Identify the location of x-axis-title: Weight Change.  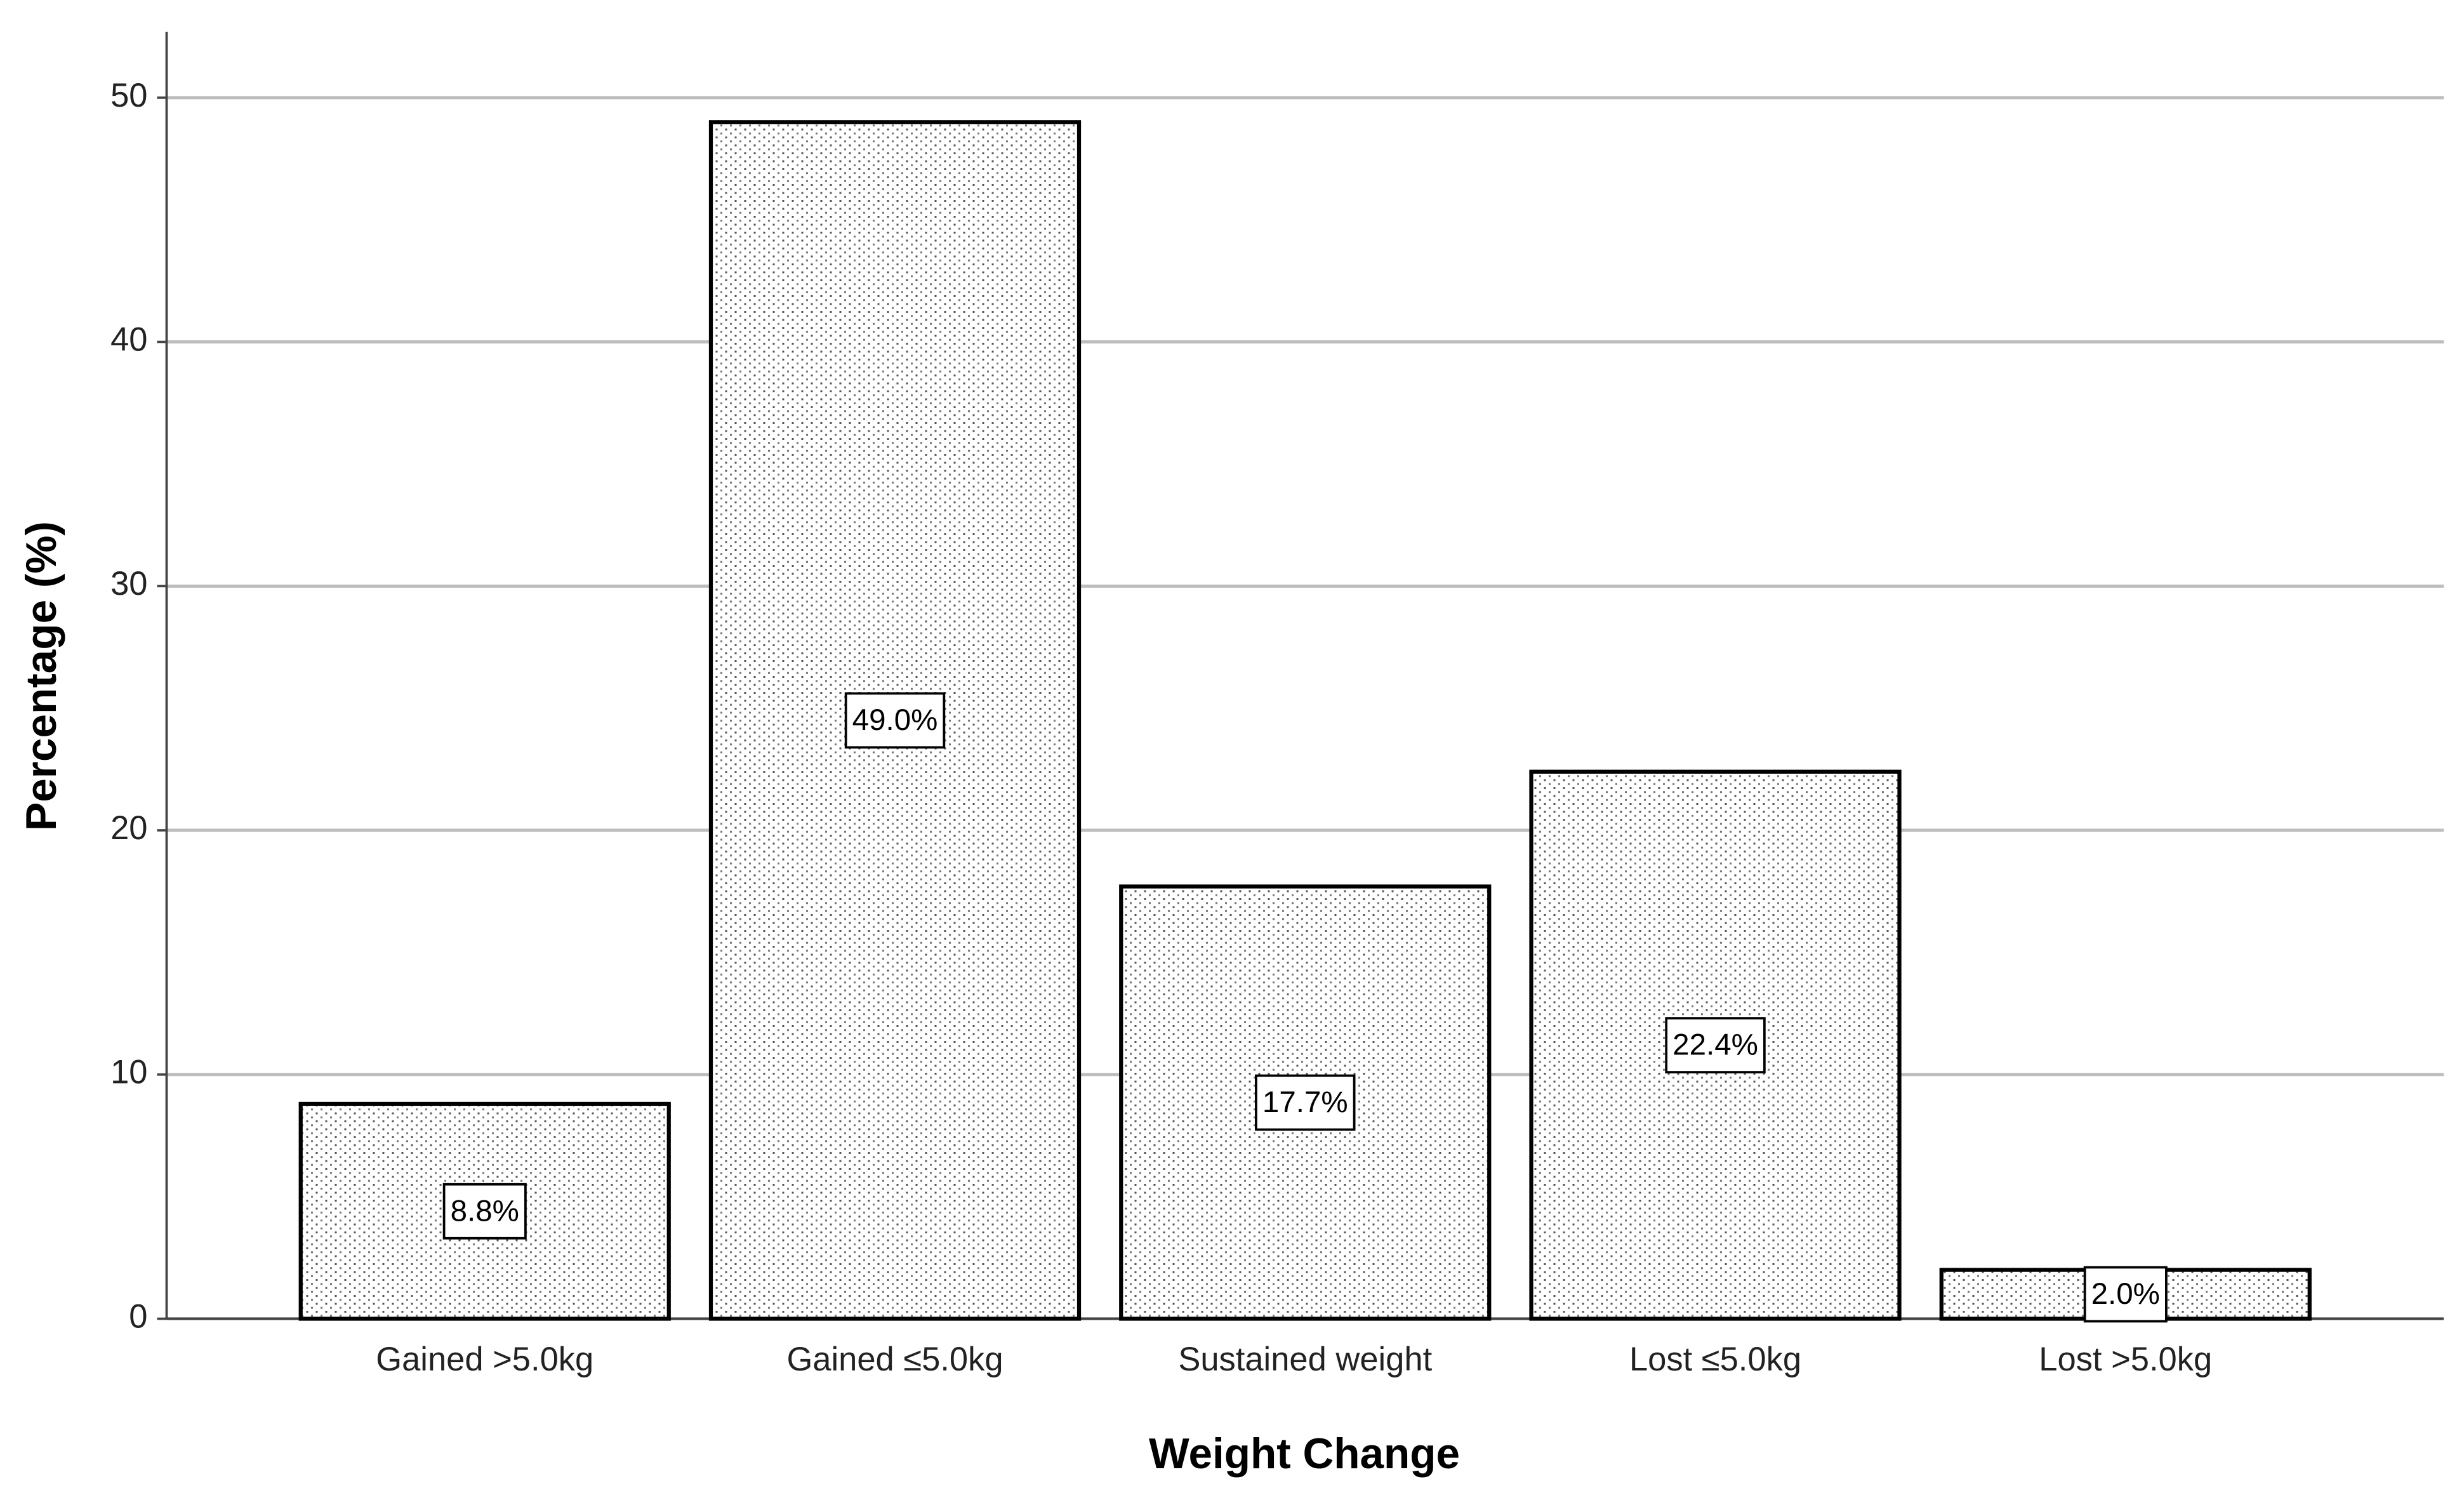
(1304, 1454).